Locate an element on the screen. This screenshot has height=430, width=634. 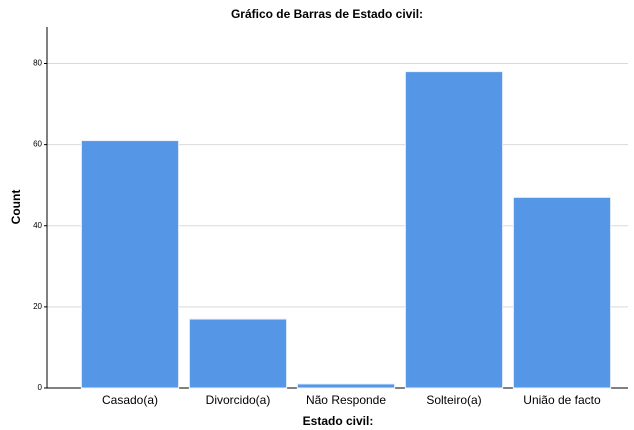
x-axis-label: Estado civil: is located at coordinates (338, 421).